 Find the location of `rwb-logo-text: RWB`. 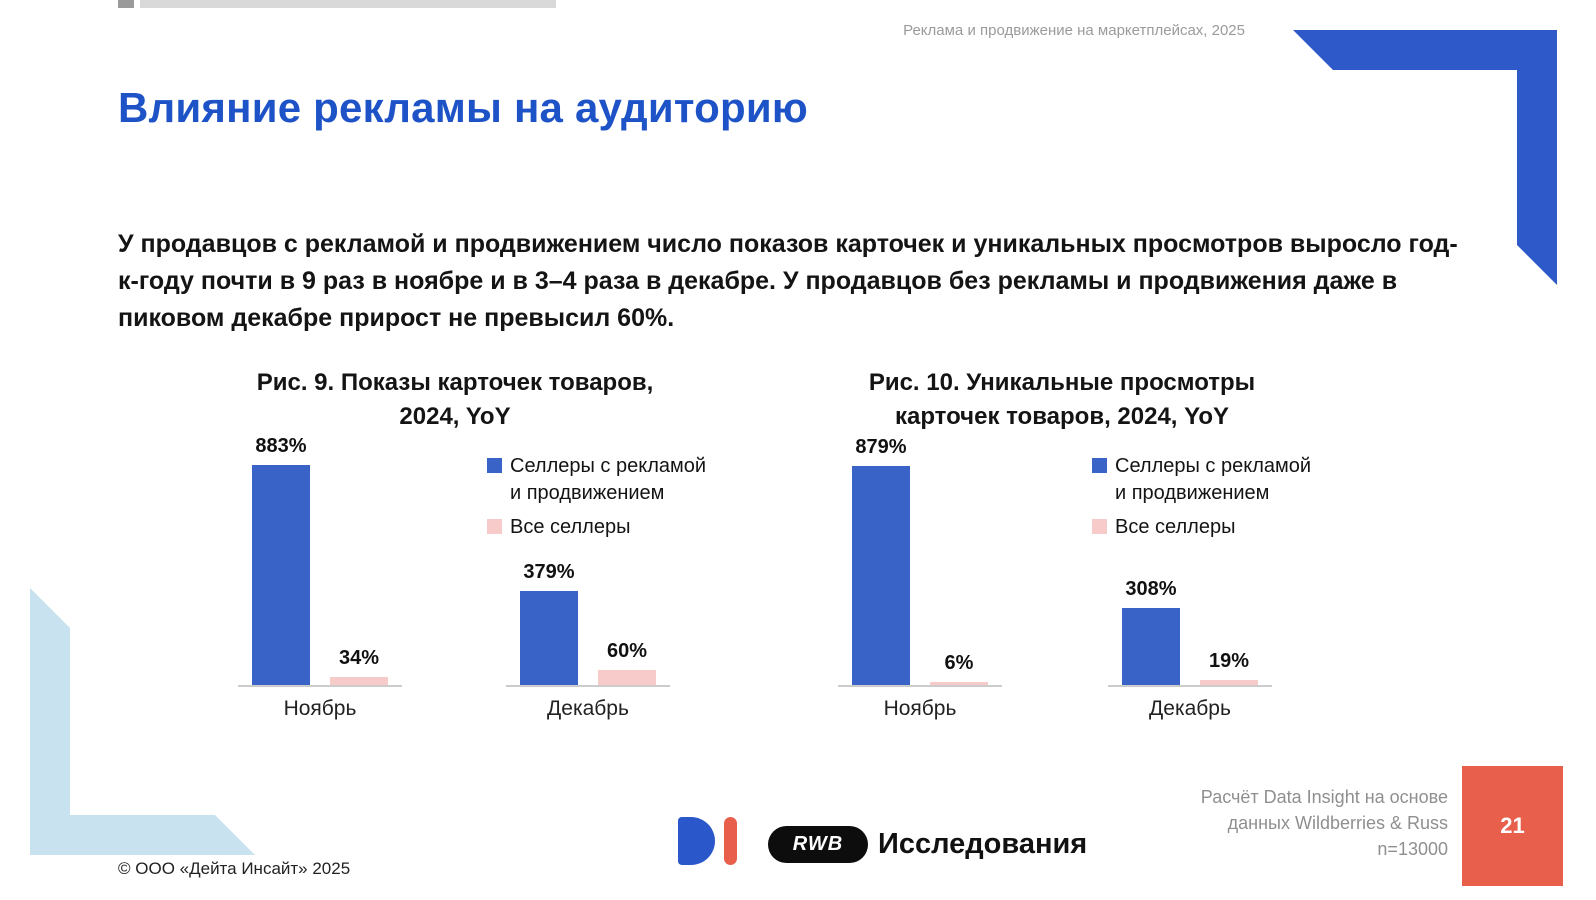

rwb-logo-text: RWB is located at coordinates (818, 844).